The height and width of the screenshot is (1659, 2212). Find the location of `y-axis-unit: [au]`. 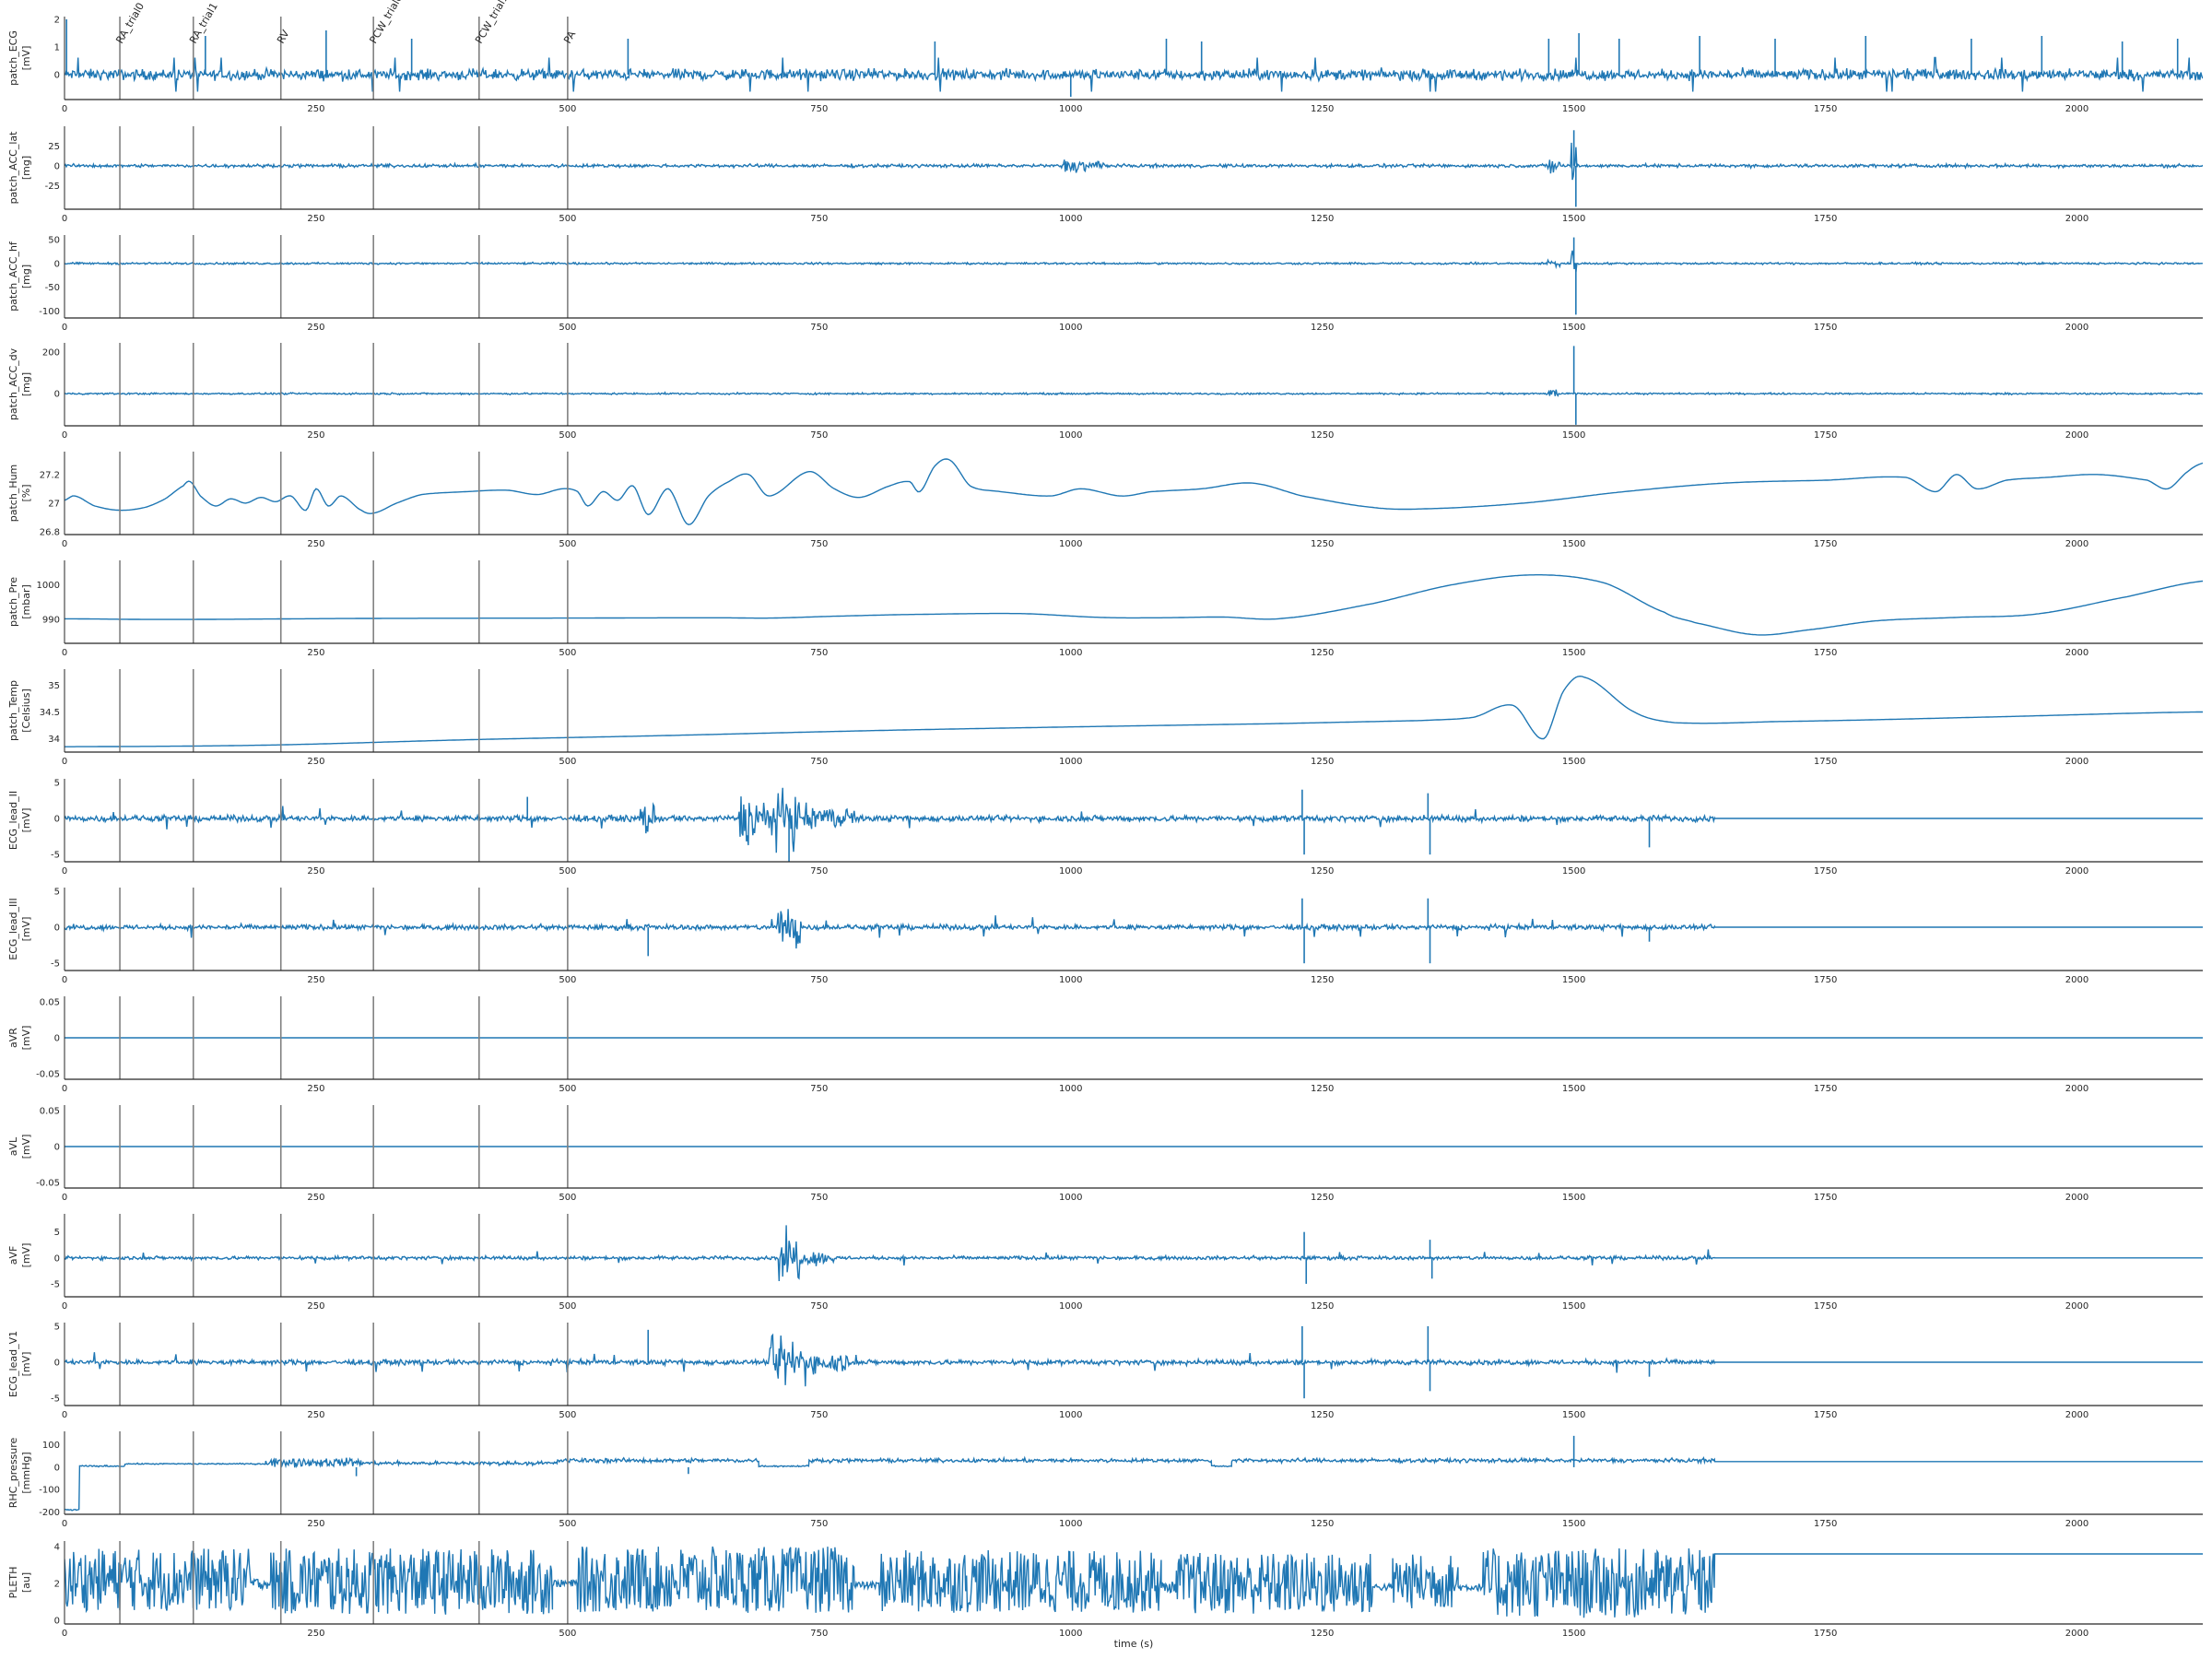

y-axis-unit: [au] is located at coordinates (26, 1582).